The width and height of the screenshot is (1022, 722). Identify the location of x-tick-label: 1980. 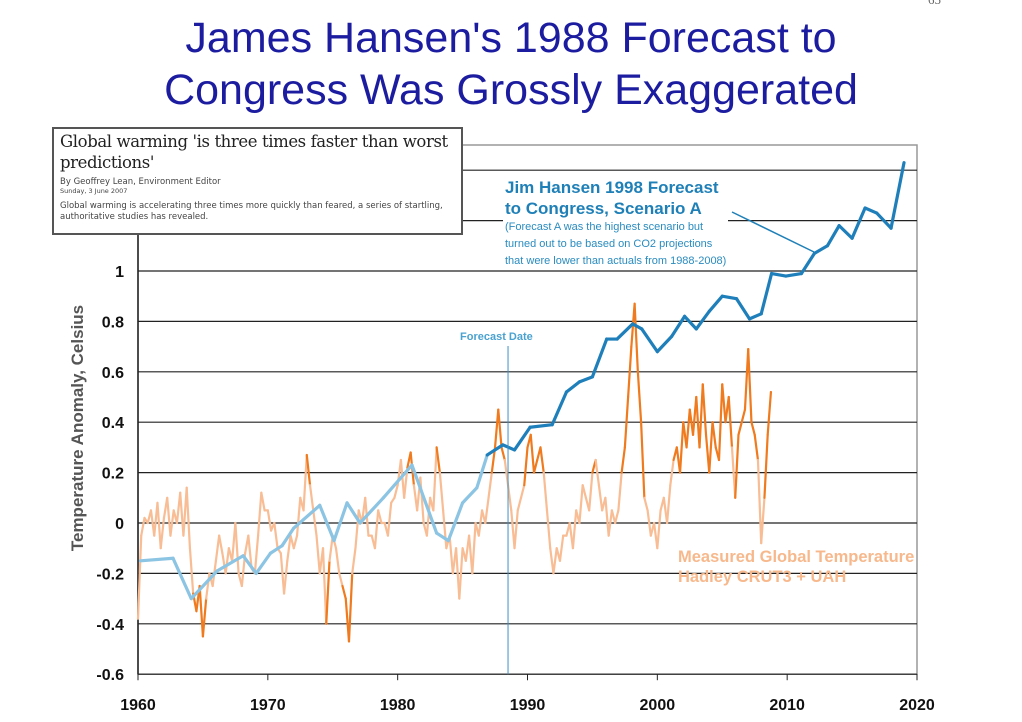
(398, 705).